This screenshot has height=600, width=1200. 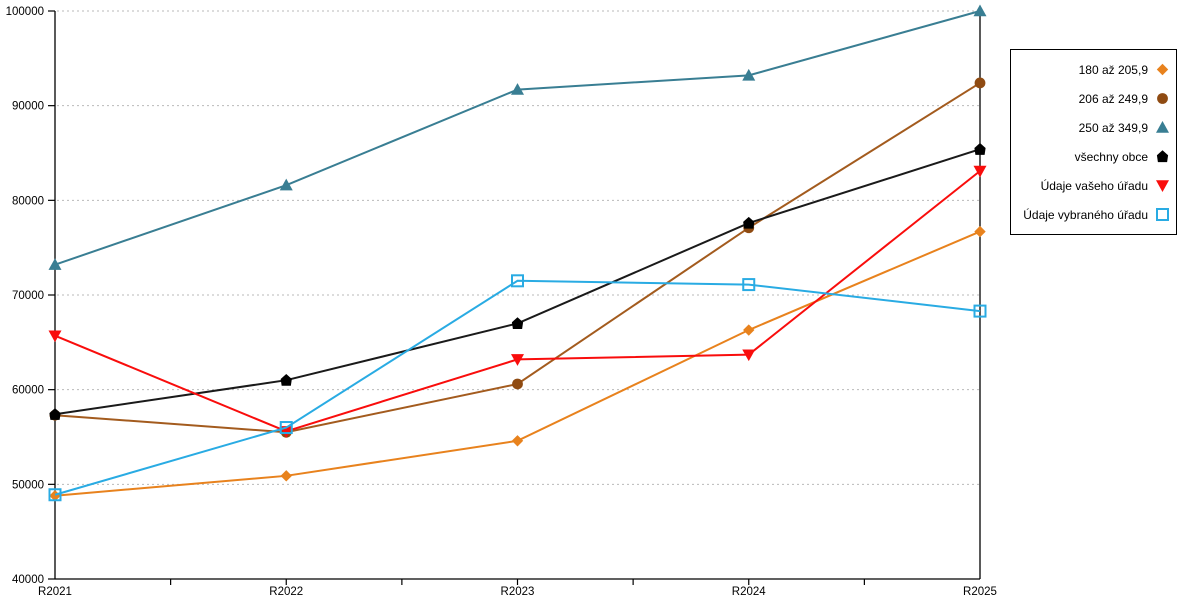 What do you see at coordinates (28, 391) in the screenshot?
I see `y-tick-label: 60000` at bounding box center [28, 391].